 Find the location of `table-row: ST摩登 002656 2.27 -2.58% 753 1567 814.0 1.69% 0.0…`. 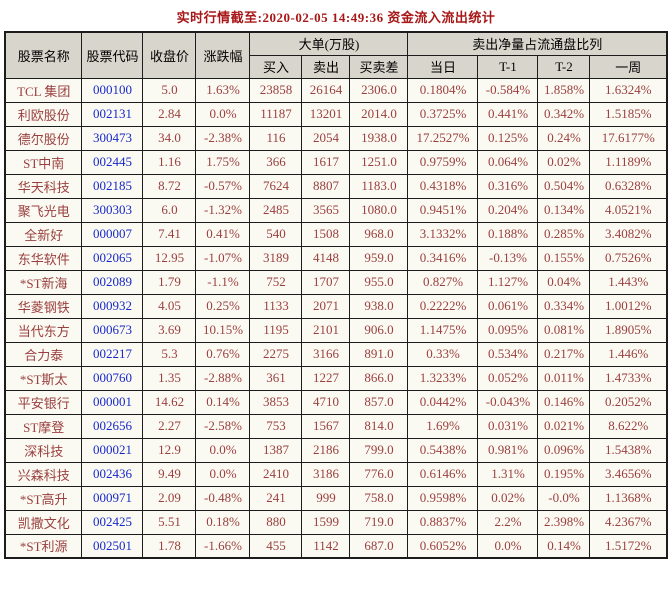

table-row: ST摩登 002656 2.27 -2.58% 753 1567 814.0 1.69% 0.0… is located at coordinates (336, 426).